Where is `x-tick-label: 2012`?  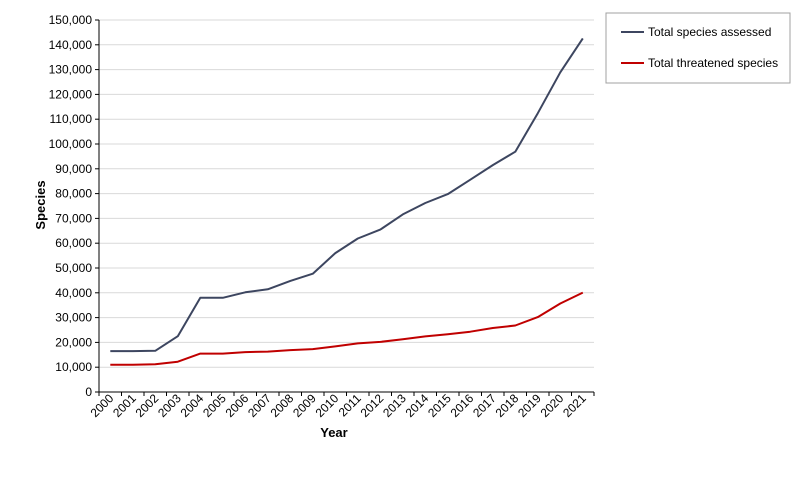
x-tick-label: 2012 is located at coordinates (372, 405).